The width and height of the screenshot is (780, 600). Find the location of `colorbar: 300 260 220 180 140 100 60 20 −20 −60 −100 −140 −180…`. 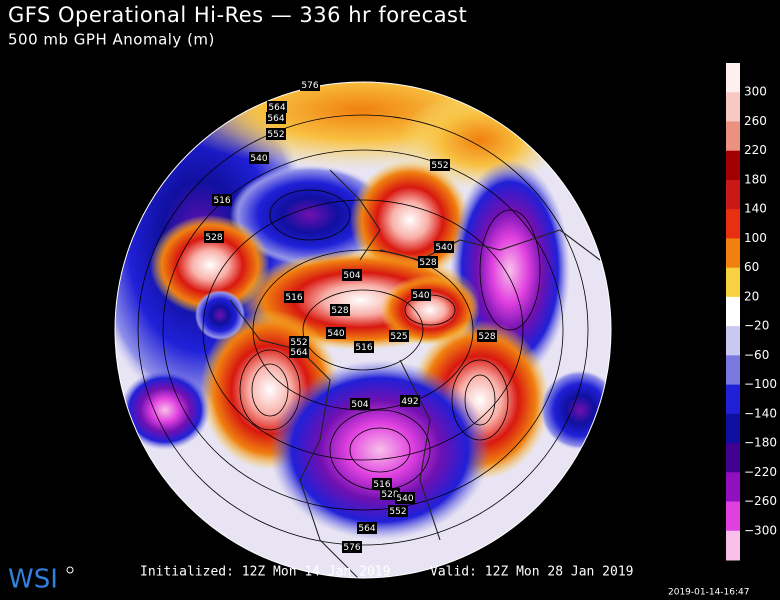

colorbar: 300 260 220 180 140 100 60 20 −20 −60 −100 −140 −180… is located at coordinates (751, 312).